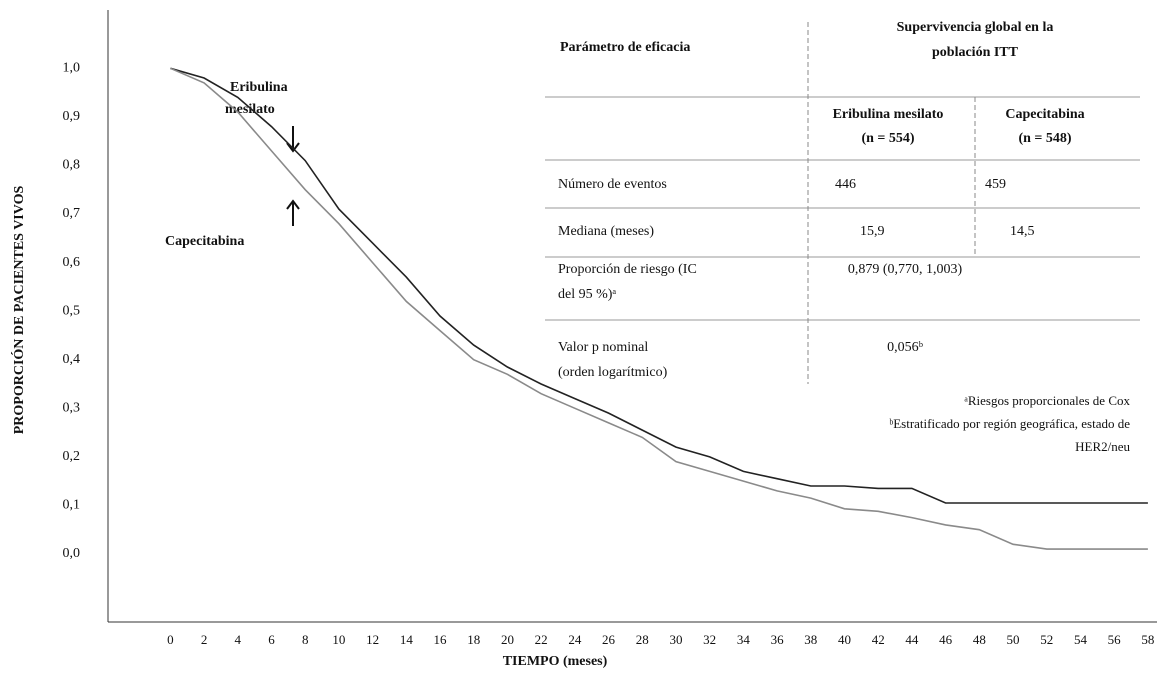  Describe the element at coordinates (72, 553) in the screenshot. I see `y-tick-label: 0,0` at that location.